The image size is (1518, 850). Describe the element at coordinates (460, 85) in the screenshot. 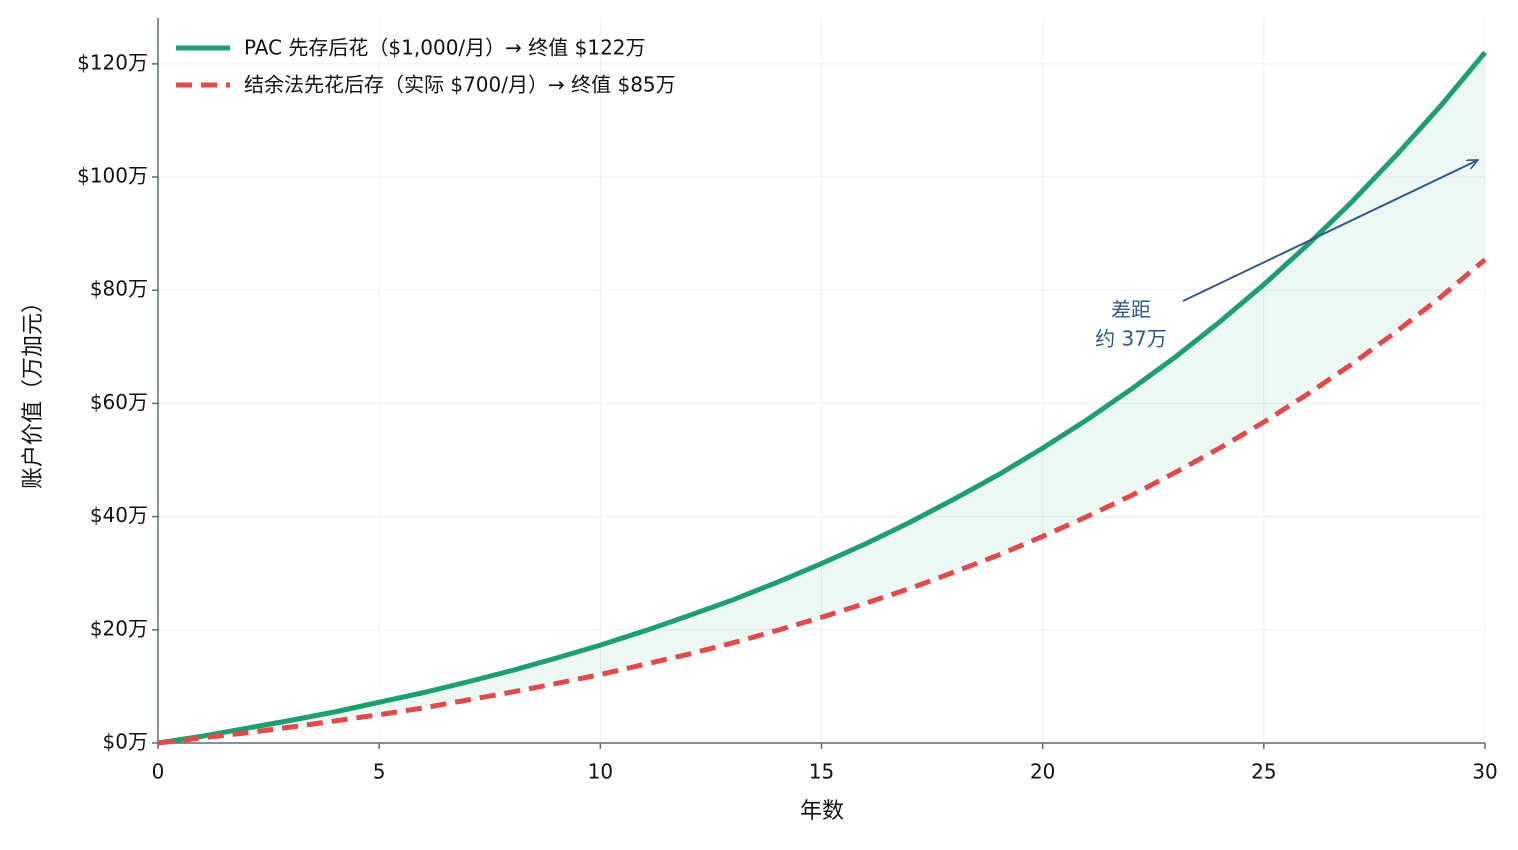

I see `legend-label: 结余法先花后存（实际 $700/月）→ 终值 $85万` at that location.